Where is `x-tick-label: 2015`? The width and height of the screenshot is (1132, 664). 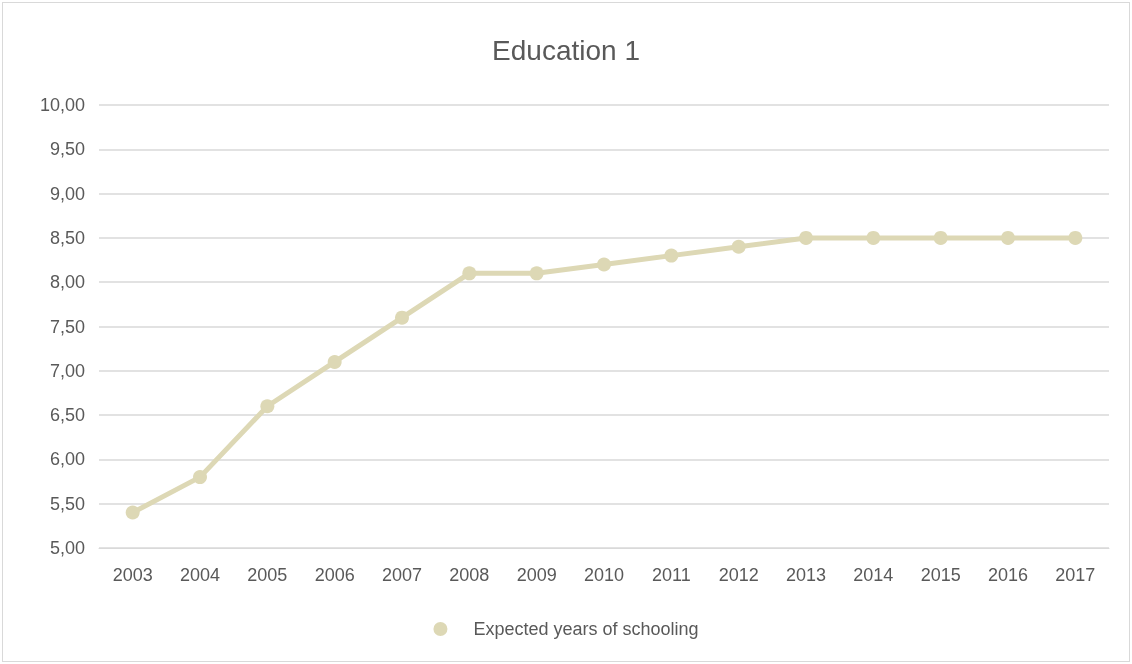 x-tick-label: 2015 is located at coordinates (940, 575).